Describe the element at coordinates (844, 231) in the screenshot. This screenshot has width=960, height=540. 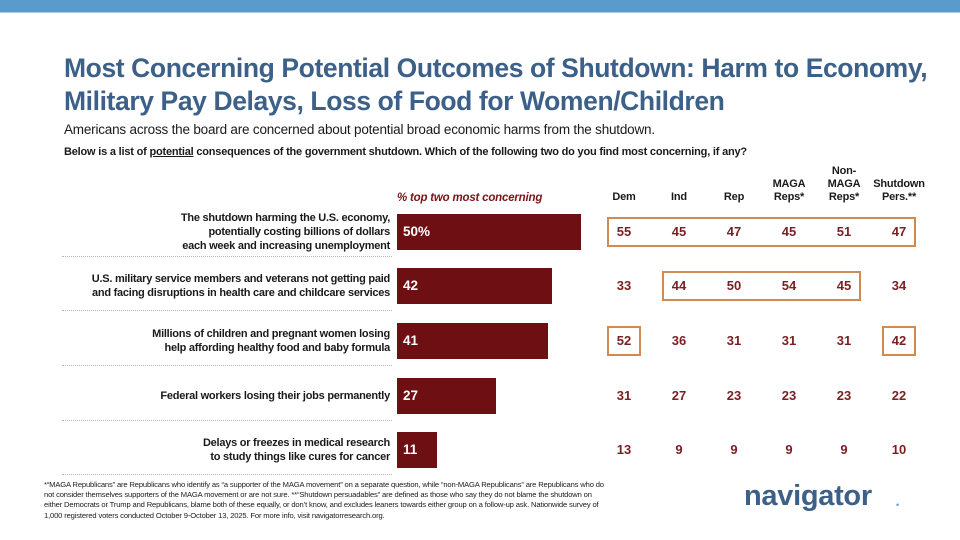
I see `table-cell: 51` at that location.